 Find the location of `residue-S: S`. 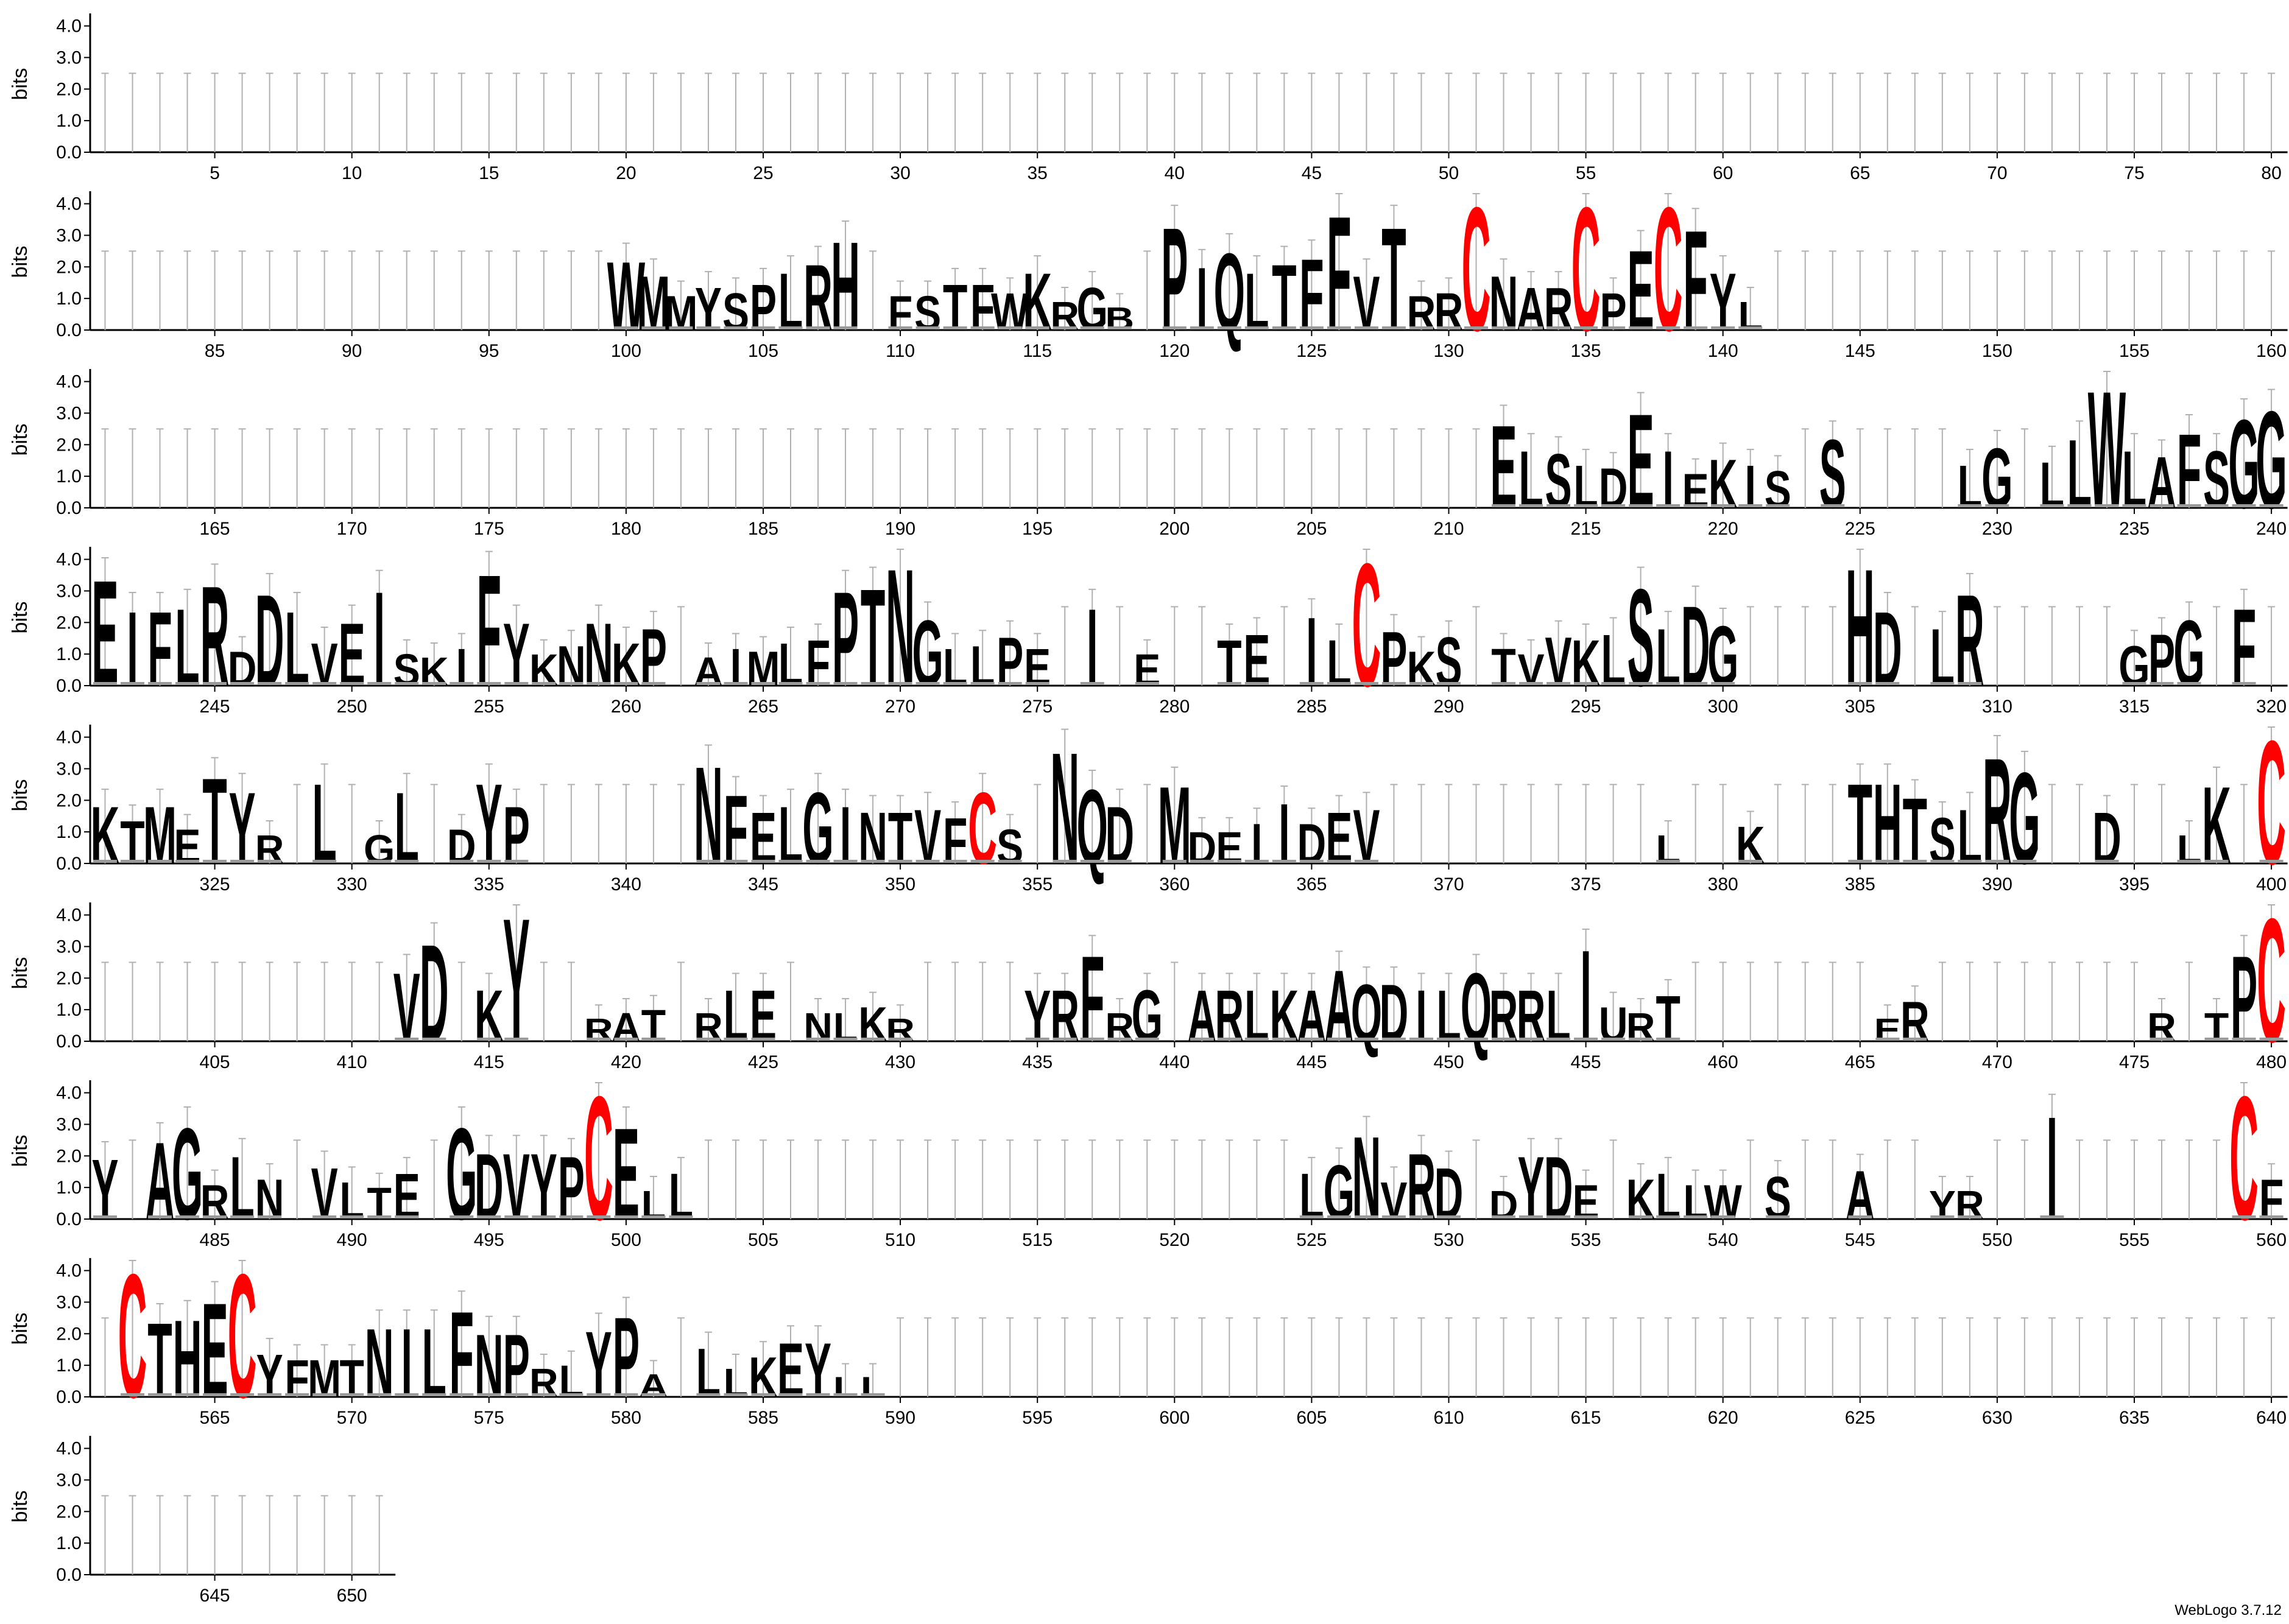

residue-S: S is located at coordinates (735, 312).